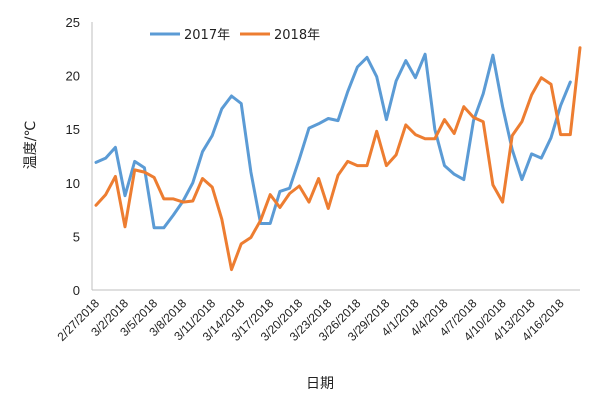  I want to click on y-tick-label: 10, so click(73, 183).